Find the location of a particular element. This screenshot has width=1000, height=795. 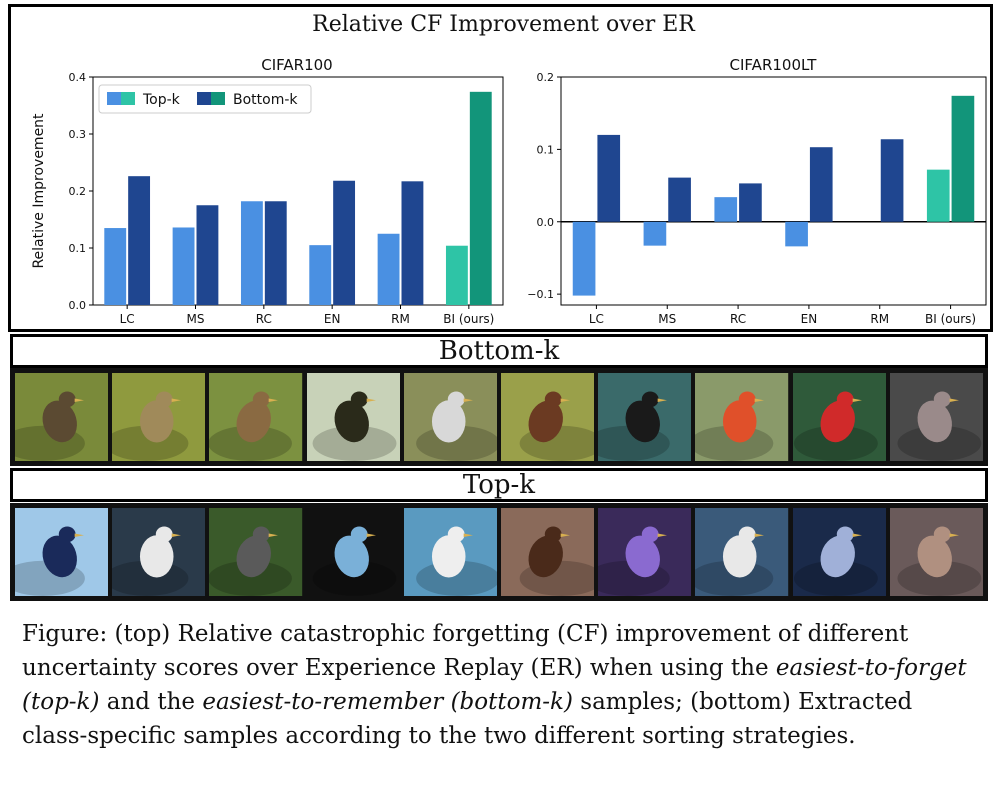

subplot-title: CIFAR100LT is located at coordinates (774, 65).